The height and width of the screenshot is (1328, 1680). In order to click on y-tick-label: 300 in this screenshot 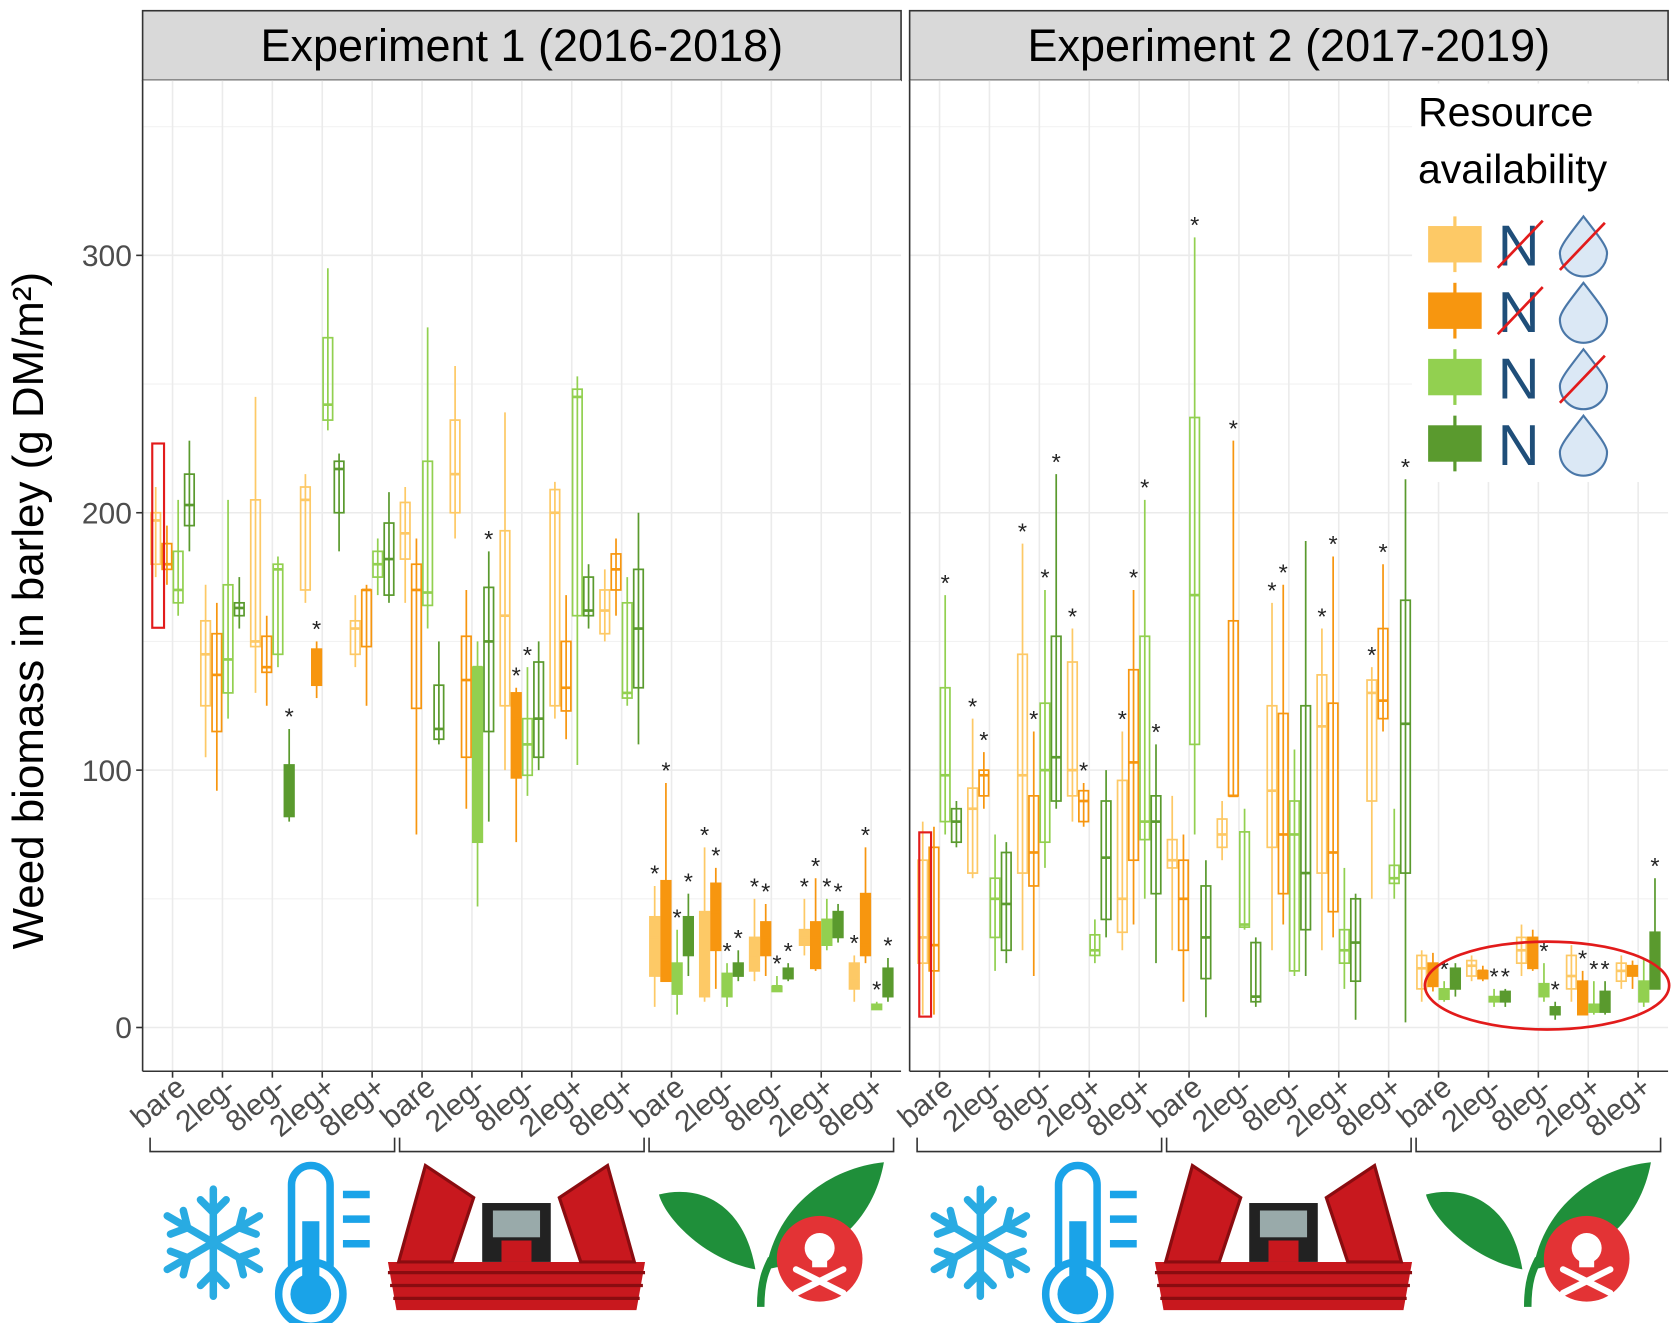, I will do `click(107, 256)`.